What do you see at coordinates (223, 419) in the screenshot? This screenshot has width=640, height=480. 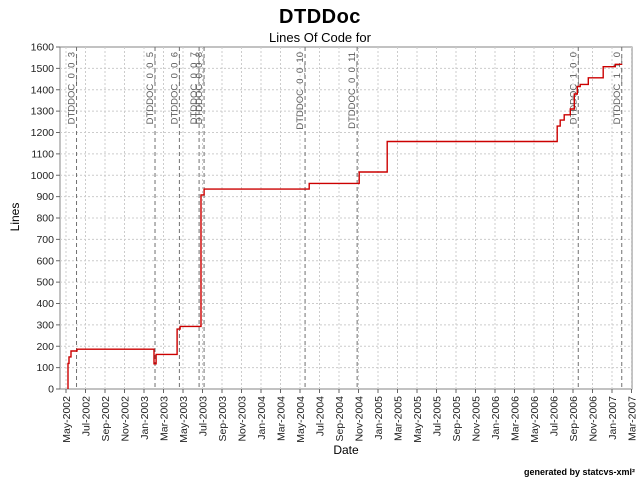 I see `x-tick-label: Sep-2003` at bounding box center [223, 419].